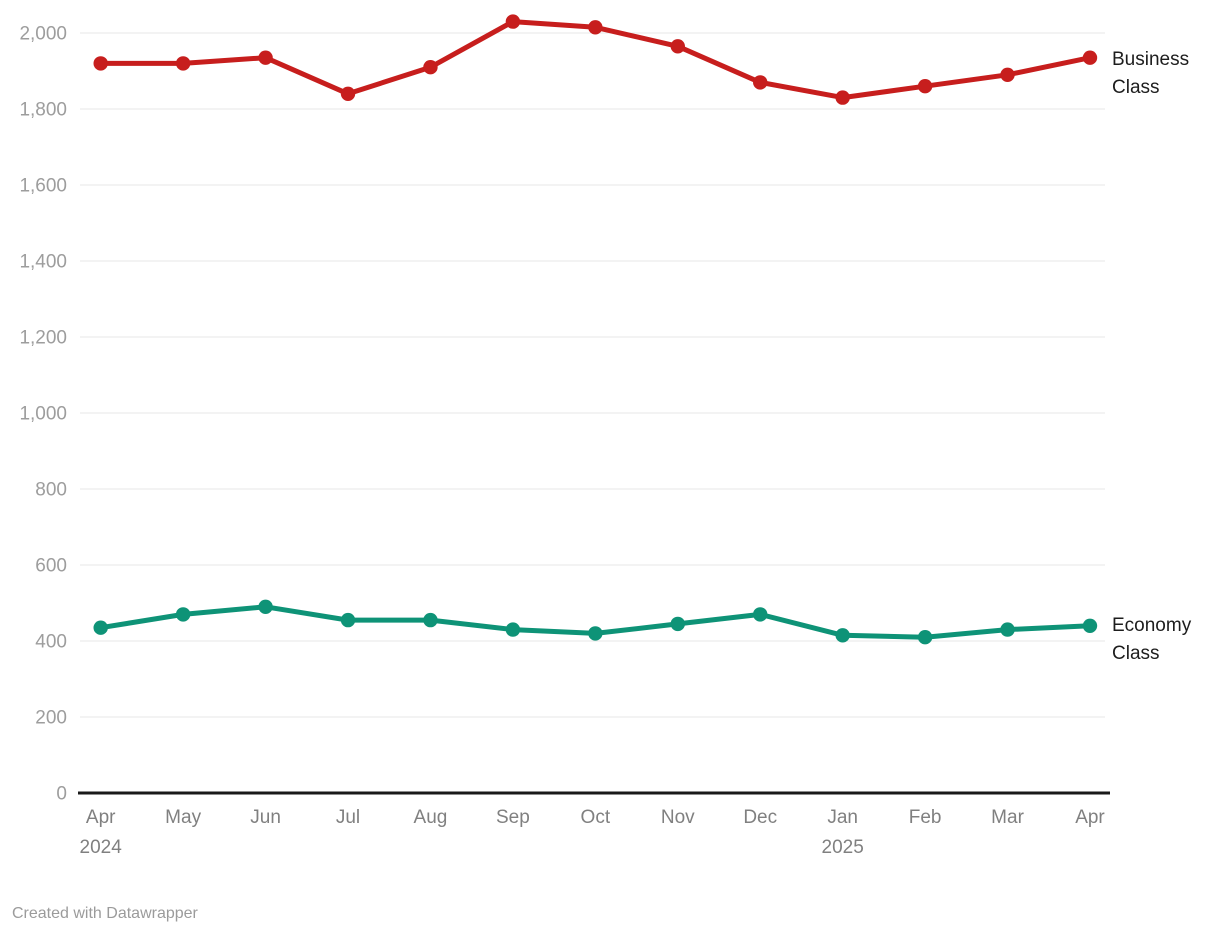 The width and height of the screenshot is (1220, 940). Describe the element at coordinates (43, 338) in the screenshot. I see `y-axis-tick-label: 1,200` at that location.